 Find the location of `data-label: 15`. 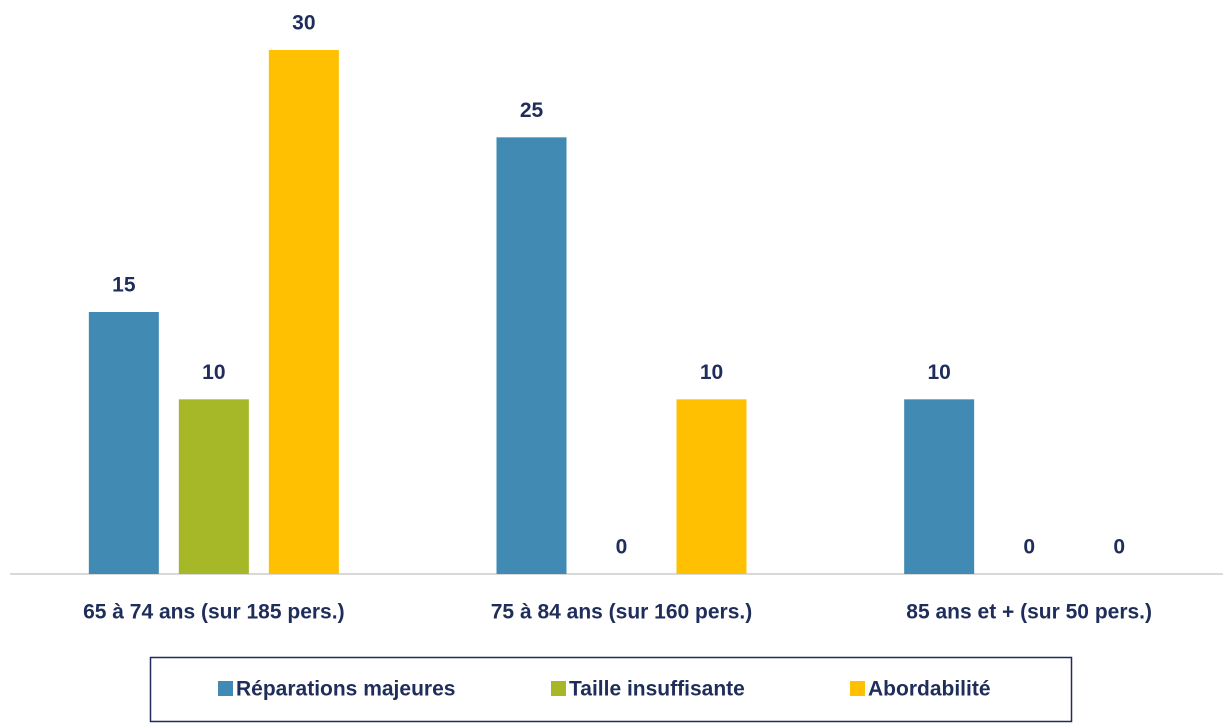

data-label: 15 is located at coordinates (124, 285).